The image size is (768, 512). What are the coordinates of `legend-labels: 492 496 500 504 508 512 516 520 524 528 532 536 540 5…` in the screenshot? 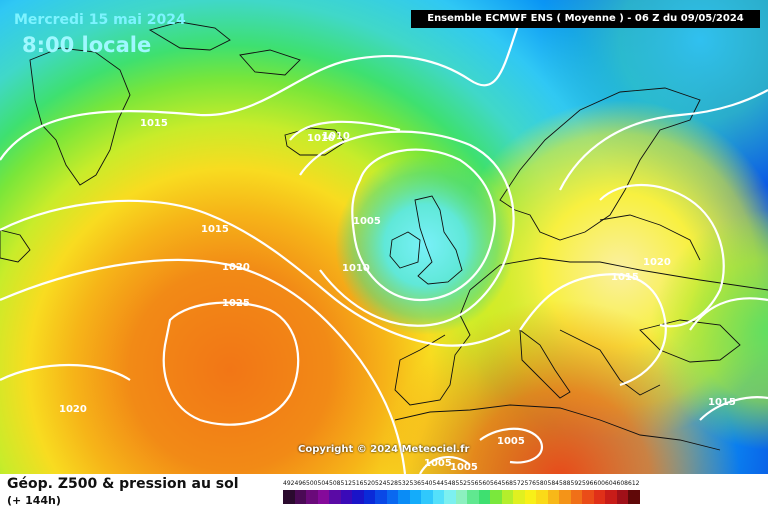 It's located at (461, 483).